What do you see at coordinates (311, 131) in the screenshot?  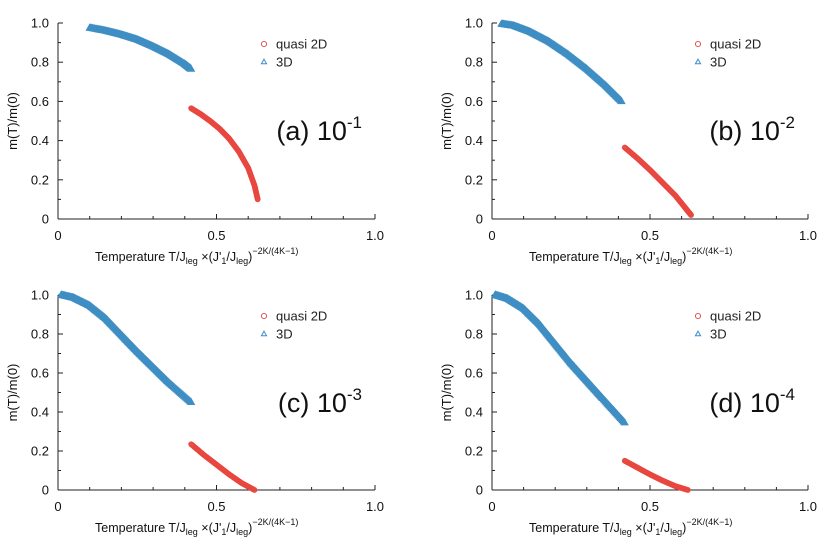 I see `panel-label-text: (a) 10` at bounding box center [311, 131].